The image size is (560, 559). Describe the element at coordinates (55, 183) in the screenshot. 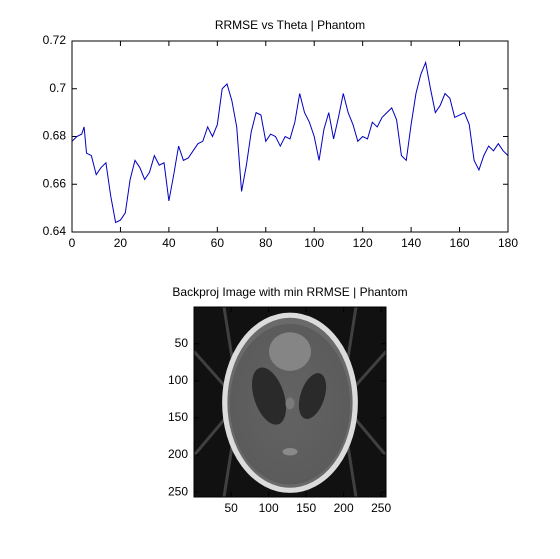

I see `y-tick-label: 0.66` at that location.